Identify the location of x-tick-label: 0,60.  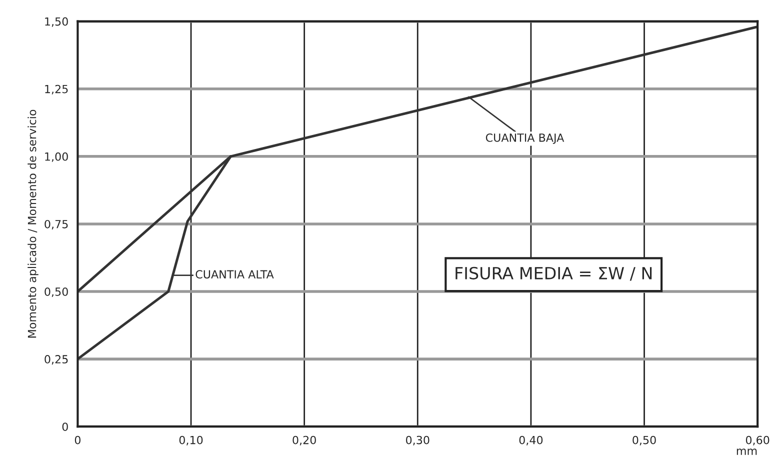
(758, 441).